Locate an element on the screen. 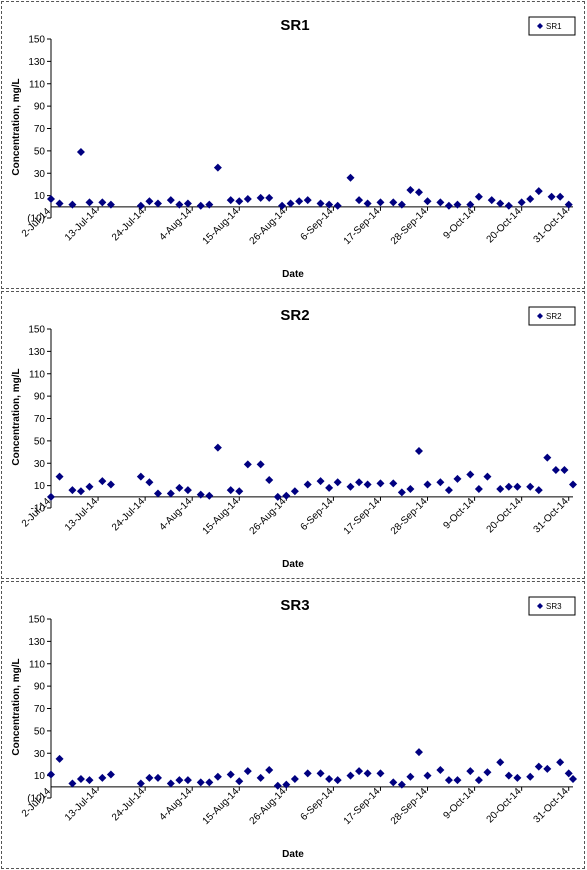  chart-title: SR3 is located at coordinates (294, 605).